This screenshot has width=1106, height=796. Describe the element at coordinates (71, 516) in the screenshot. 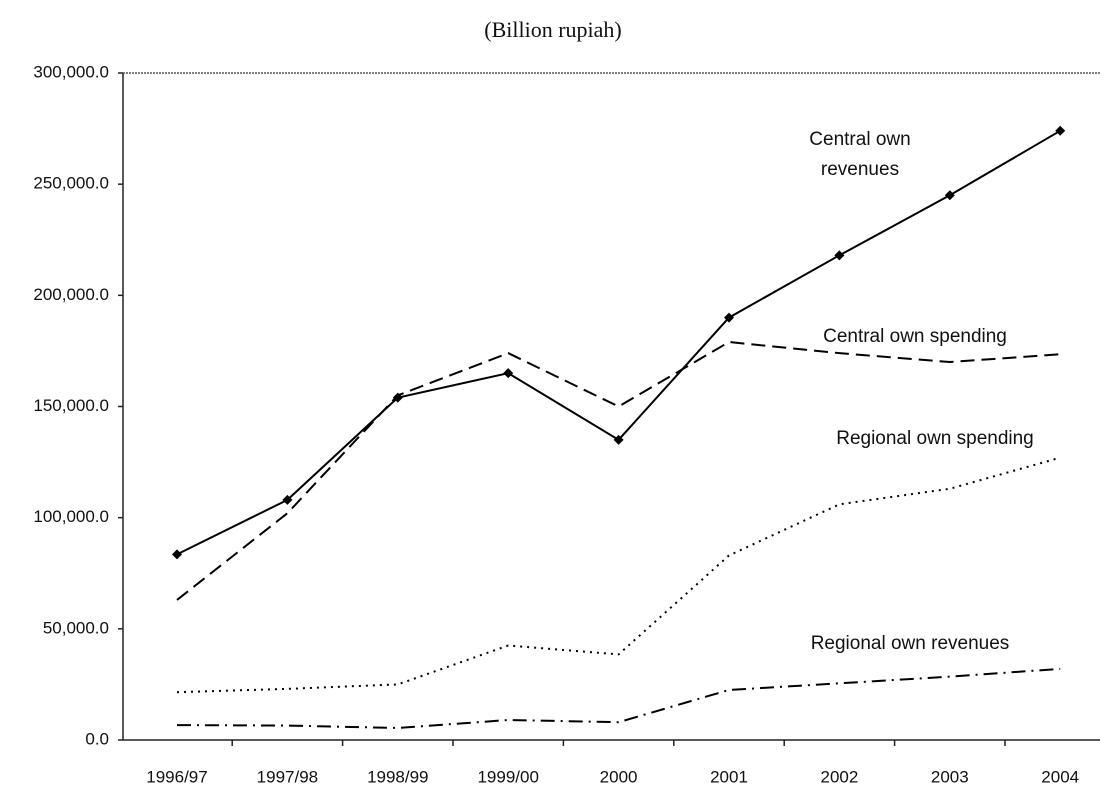

I see `y-tick-label: 100,000.0` at that location.